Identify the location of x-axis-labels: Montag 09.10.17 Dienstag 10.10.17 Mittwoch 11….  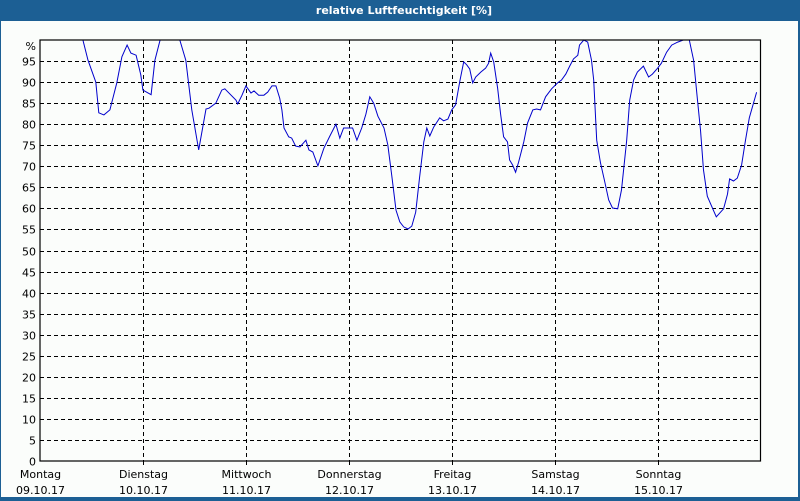
(349, 482).